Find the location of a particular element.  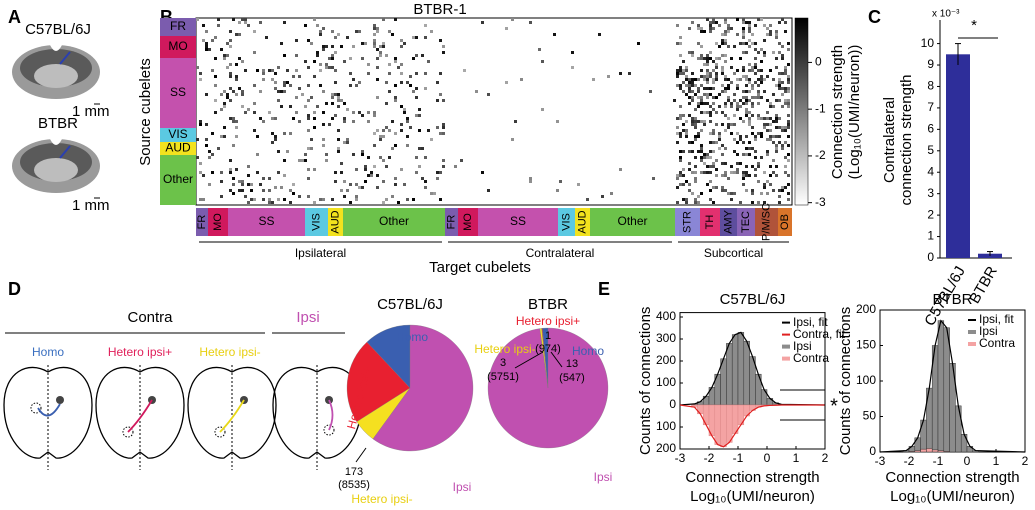

plot-frame is located at coordinates (752, 381).